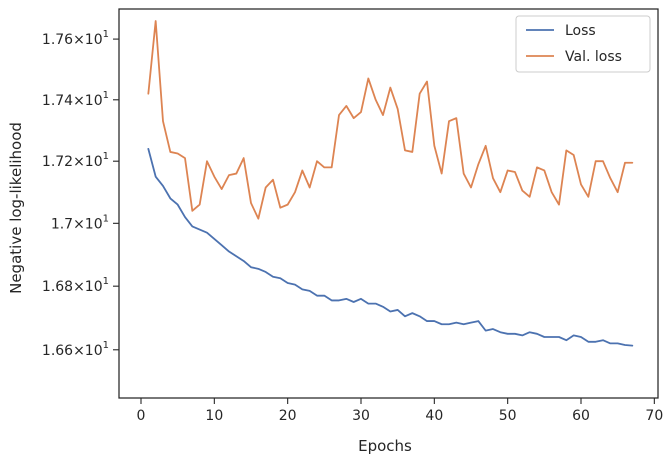  What do you see at coordinates (141, 416) in the screenshot?
I see `x-tick-label: 0` at bounding box center [141, 416].